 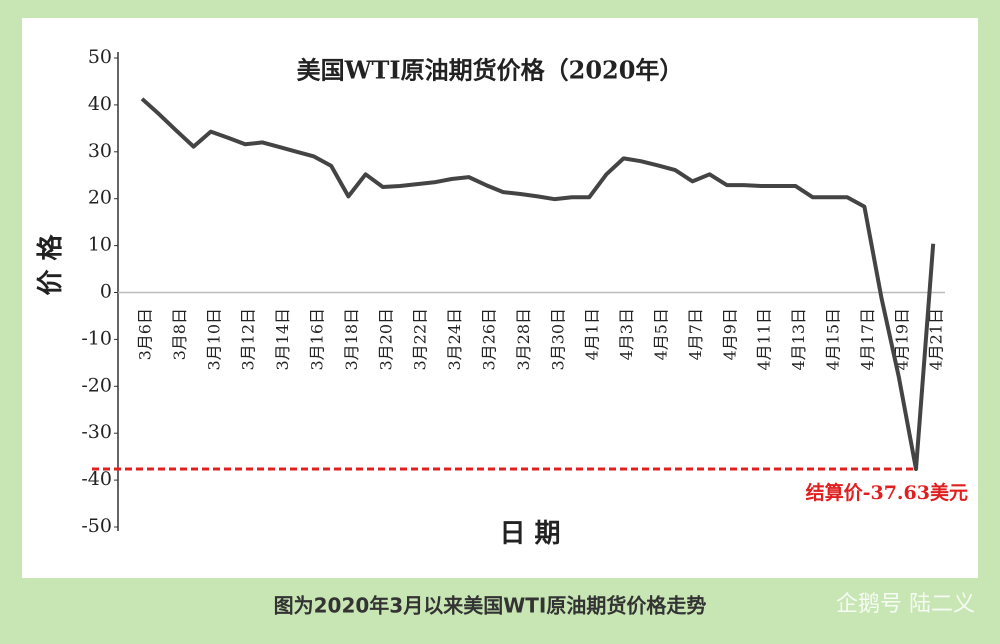 What do you see at coordinates (557, 339) in the screenshot?
I see `x-tick-label: 3月30日` at bounding box center [557, 339].